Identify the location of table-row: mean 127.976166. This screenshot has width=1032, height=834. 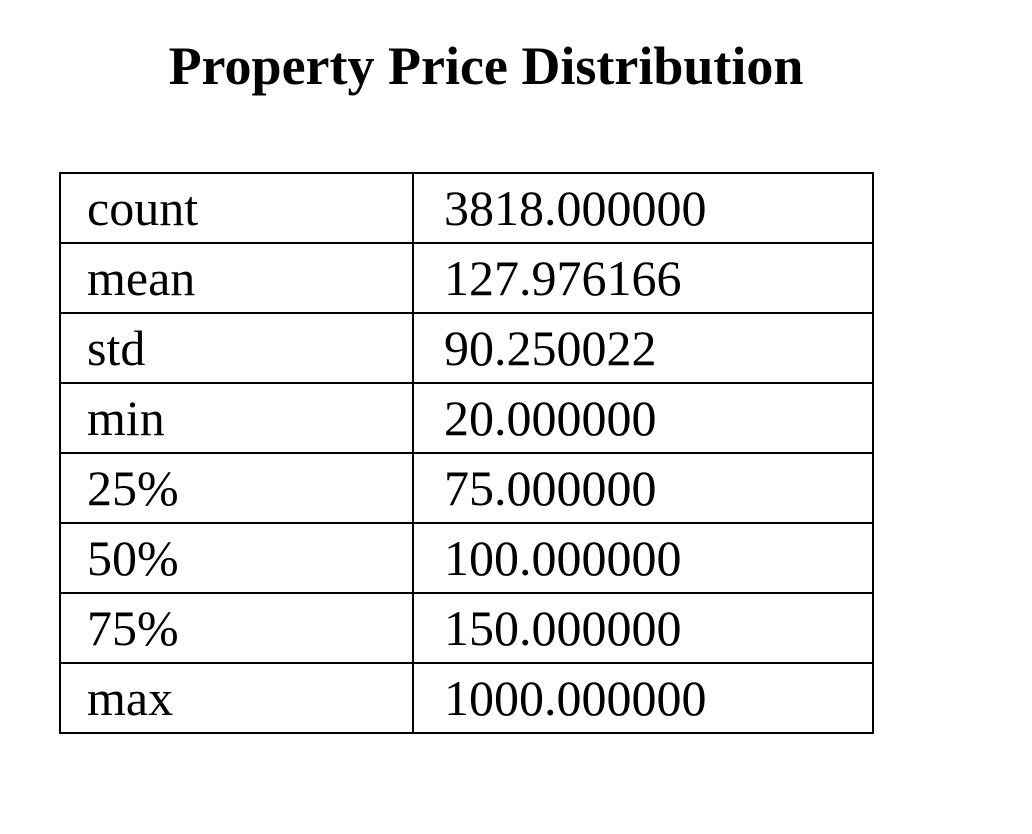
(466, 278).